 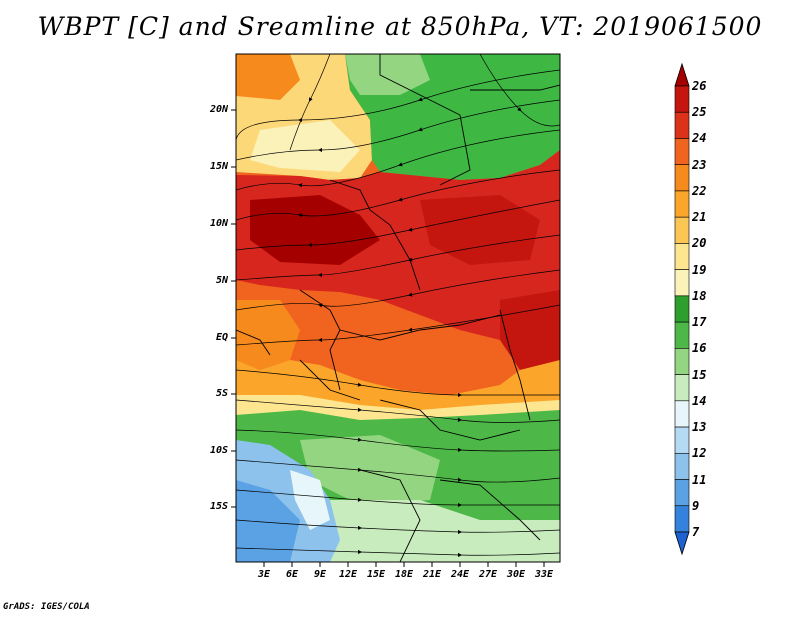 I want to click on lat-ticks, so click(x=233, y=308).